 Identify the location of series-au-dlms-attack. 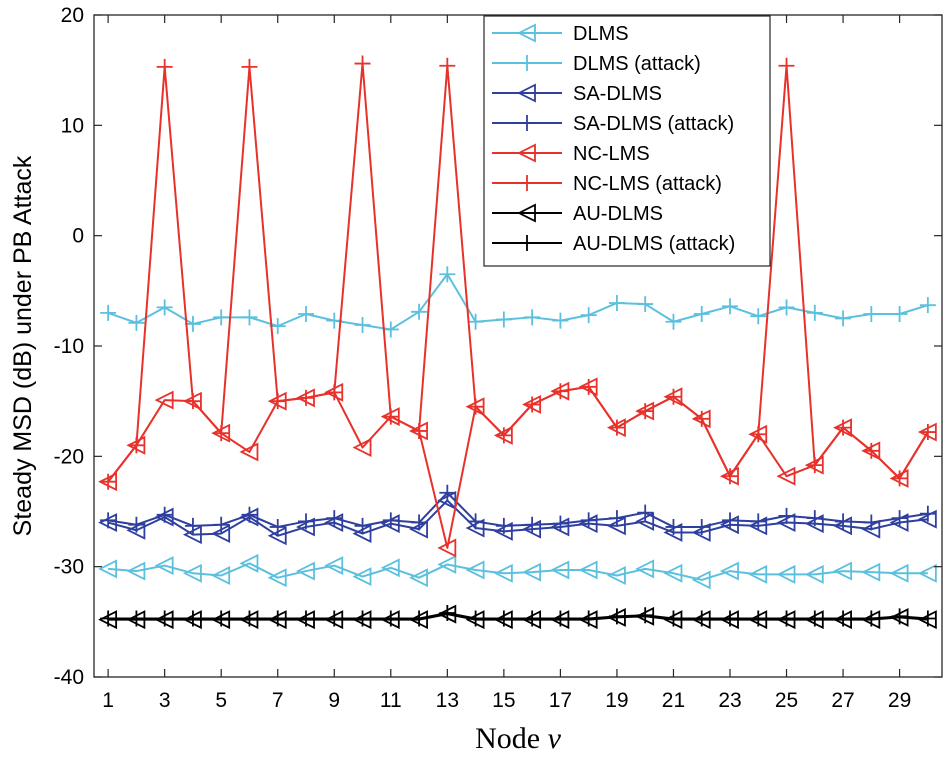
(518, 616).